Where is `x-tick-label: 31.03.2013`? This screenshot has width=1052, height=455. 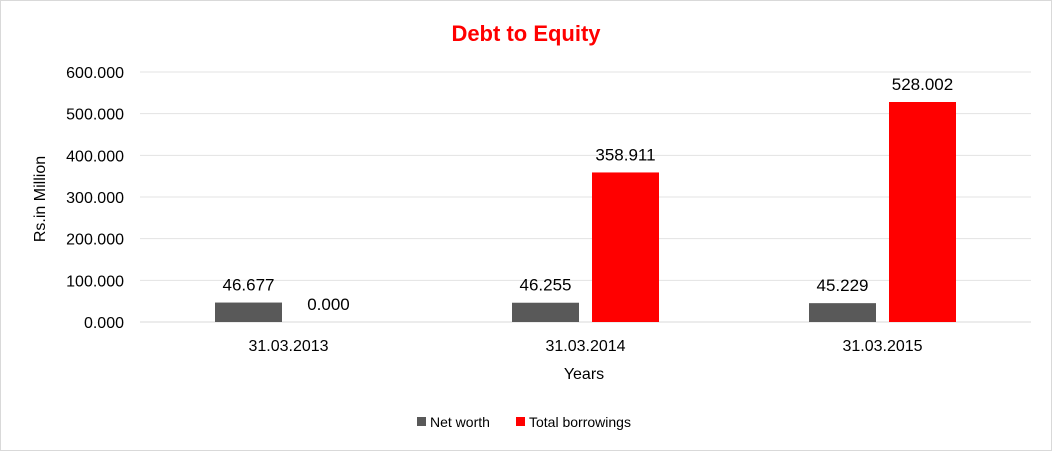 x-tick-label: 31.03.2013 is located at coordinates (288, 346).